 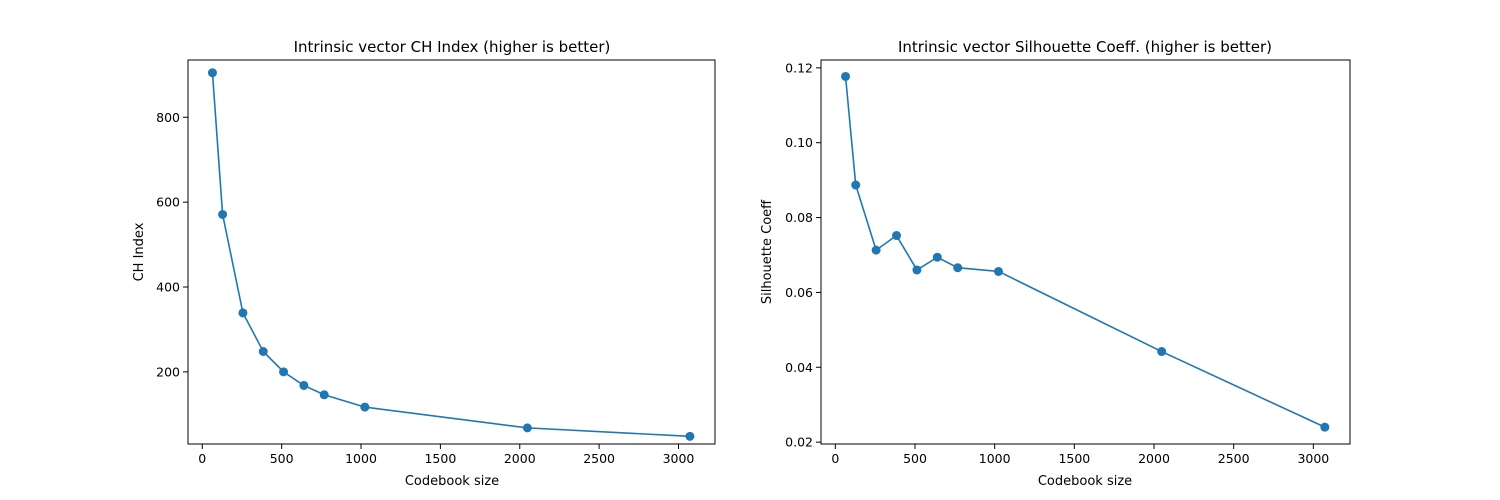 I want to click on y-tick-label: 200, so click(x=168, y=371).